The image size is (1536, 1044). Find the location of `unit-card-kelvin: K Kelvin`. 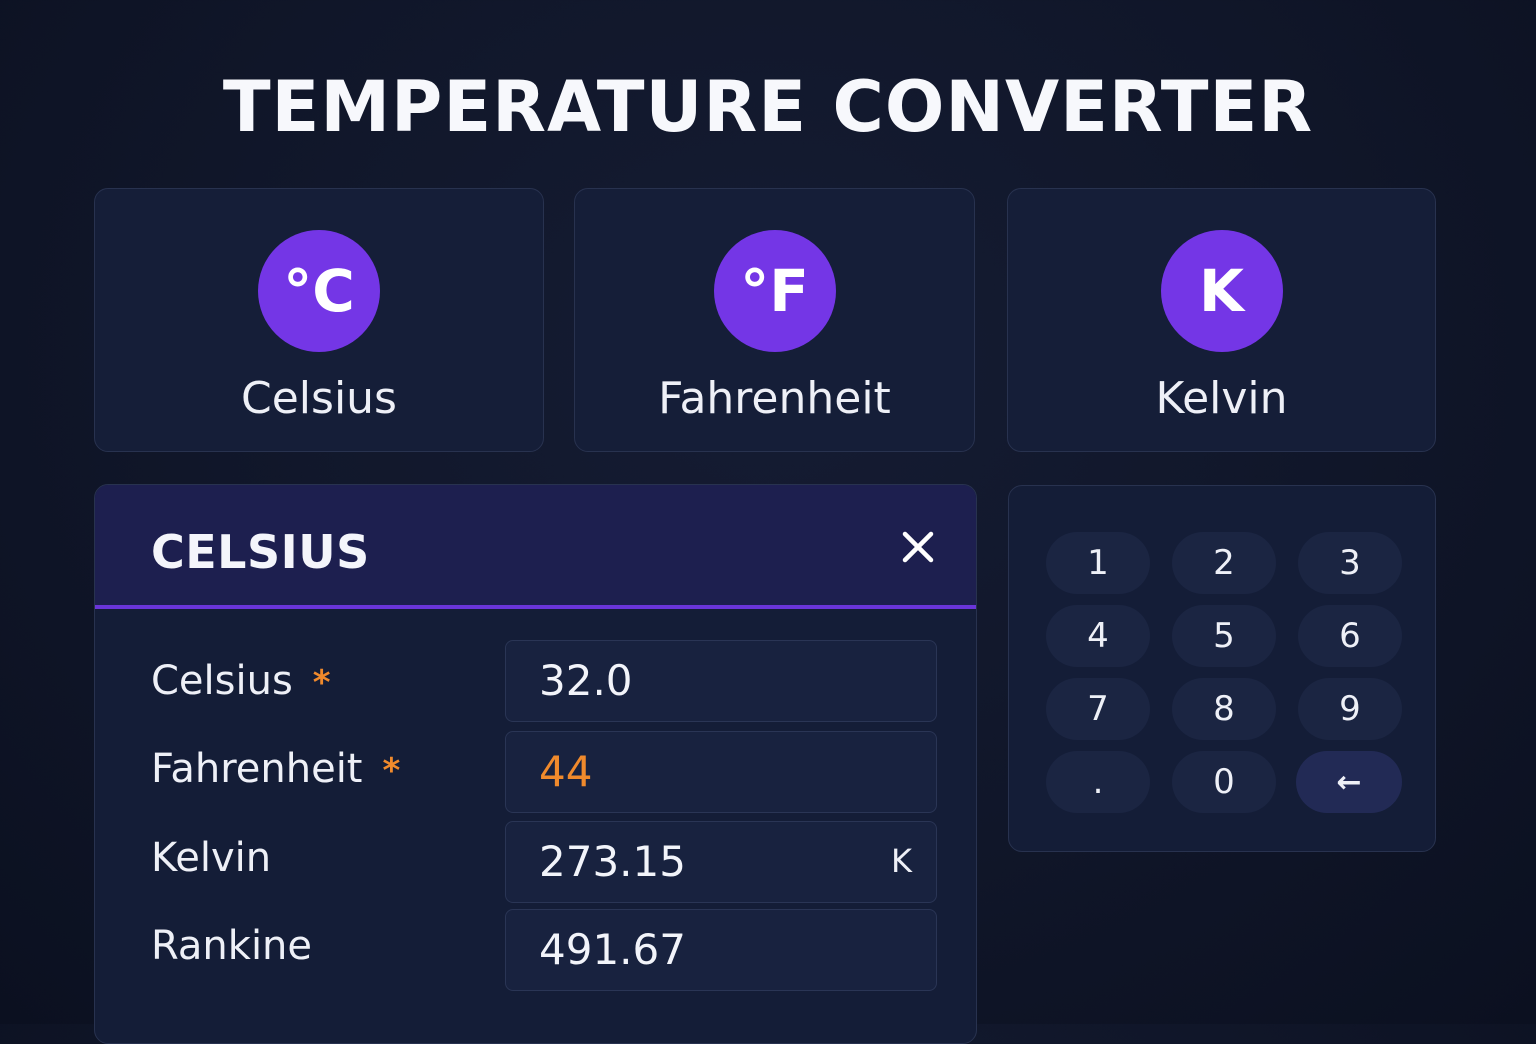

unit-card-kelvin: K Kelvin is located at coordinates (1221, 320).